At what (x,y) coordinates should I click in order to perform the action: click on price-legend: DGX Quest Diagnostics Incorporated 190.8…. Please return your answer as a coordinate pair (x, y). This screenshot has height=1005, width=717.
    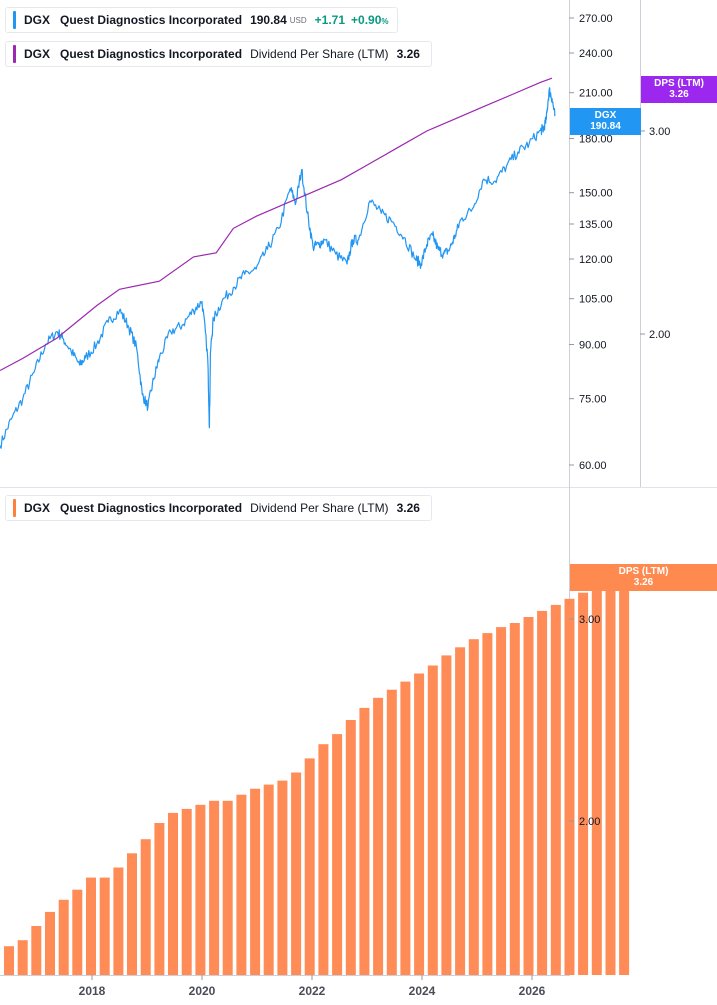
    Looking at the image, I should click on (201, 20).